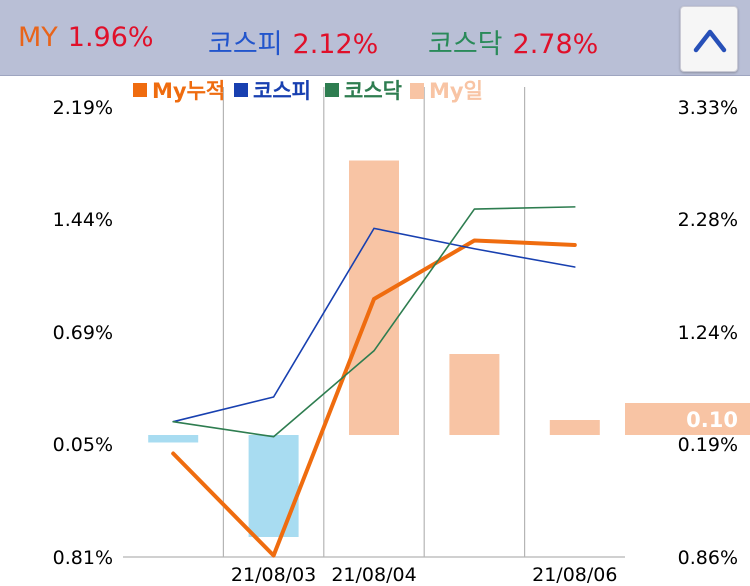 The height and width of the screenshot is (586, 750). Describe the element at coordinates (708, 220) in the screenshot. I see `right-axis-label: 2.28%` at that location.